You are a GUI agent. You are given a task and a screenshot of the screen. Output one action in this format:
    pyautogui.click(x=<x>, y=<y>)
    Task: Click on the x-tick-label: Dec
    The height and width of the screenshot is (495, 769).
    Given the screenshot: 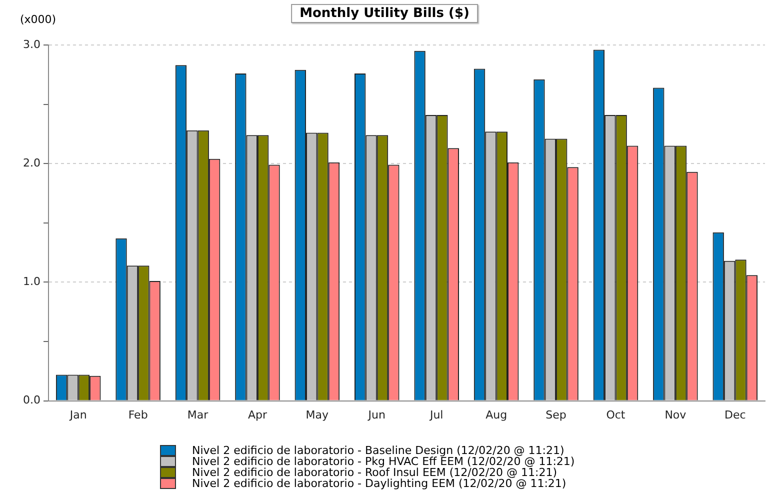 What is the action you would take?
    pyautogui.click(x=735, y=415)
    